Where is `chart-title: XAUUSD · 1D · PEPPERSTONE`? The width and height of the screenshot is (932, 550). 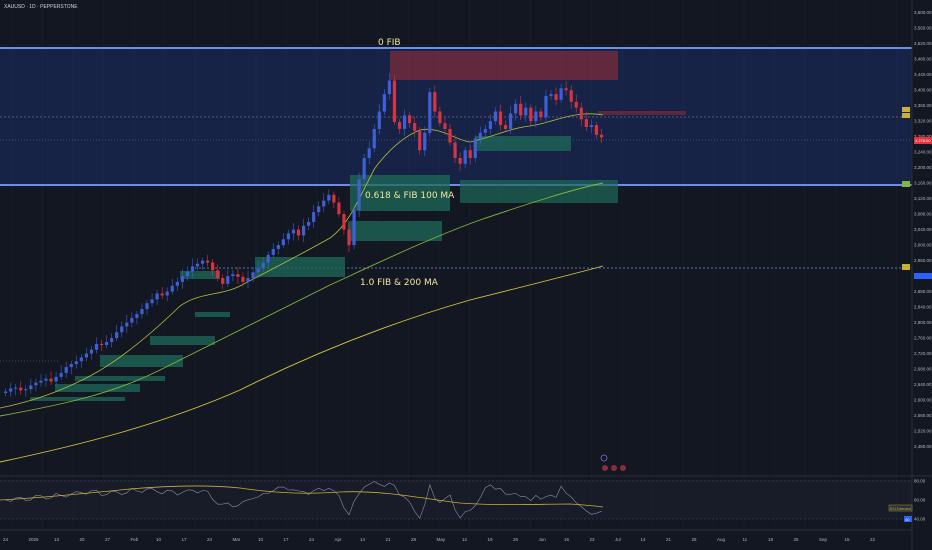
chart-title: XAUUSD · 1D · PEPPERSTONE is located at coordinates (41, 7).